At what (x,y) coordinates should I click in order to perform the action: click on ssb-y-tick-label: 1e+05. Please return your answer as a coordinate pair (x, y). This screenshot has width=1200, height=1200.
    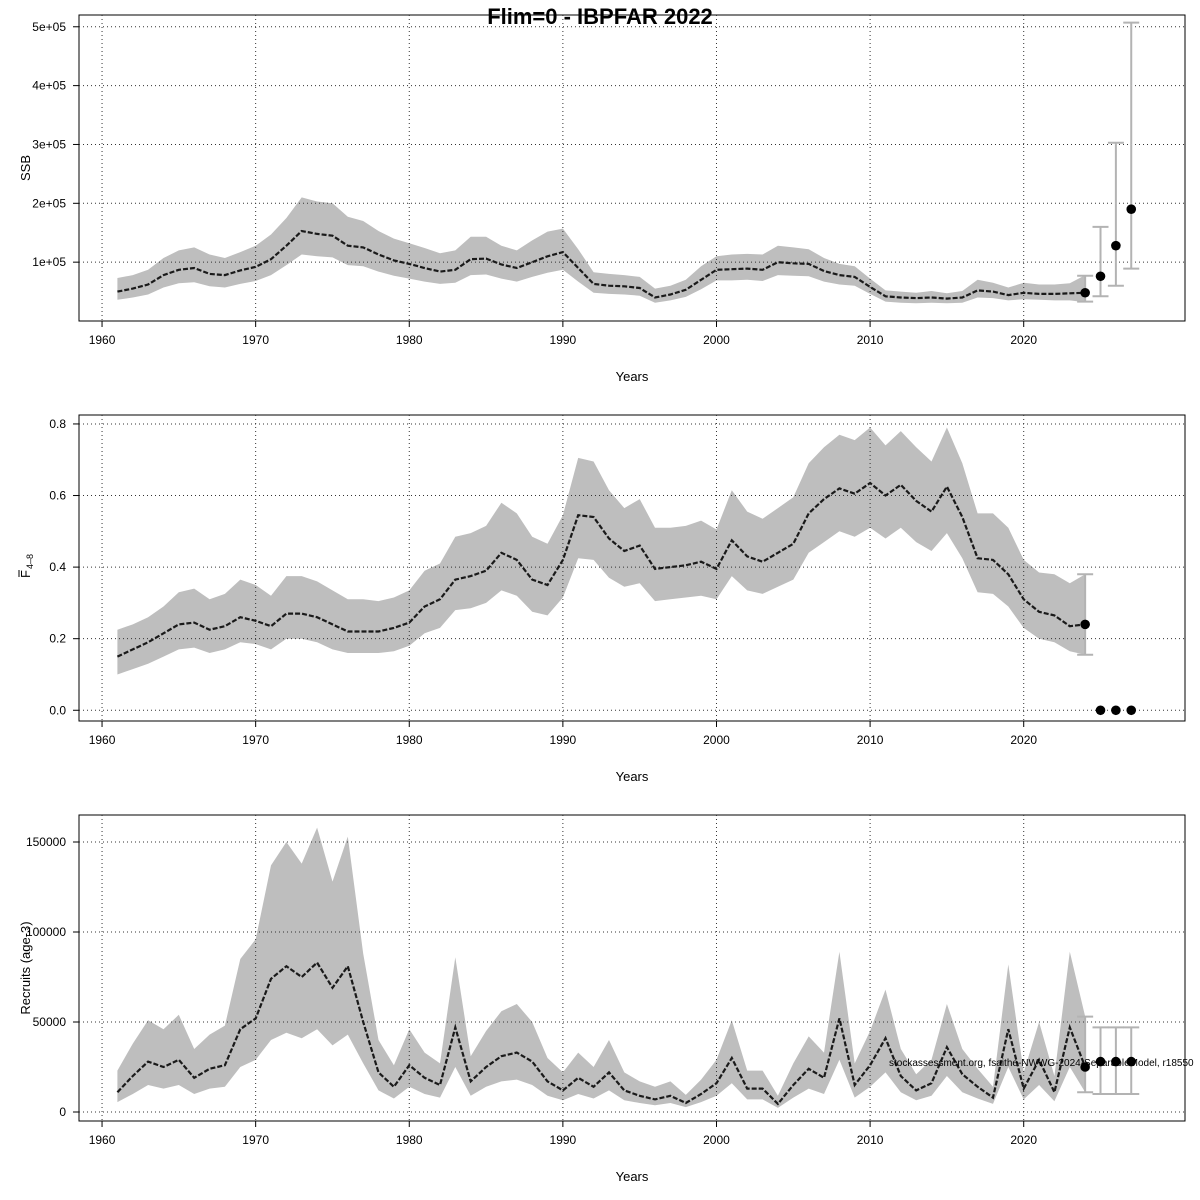
    Looking at the image, I should click on (49, 262).